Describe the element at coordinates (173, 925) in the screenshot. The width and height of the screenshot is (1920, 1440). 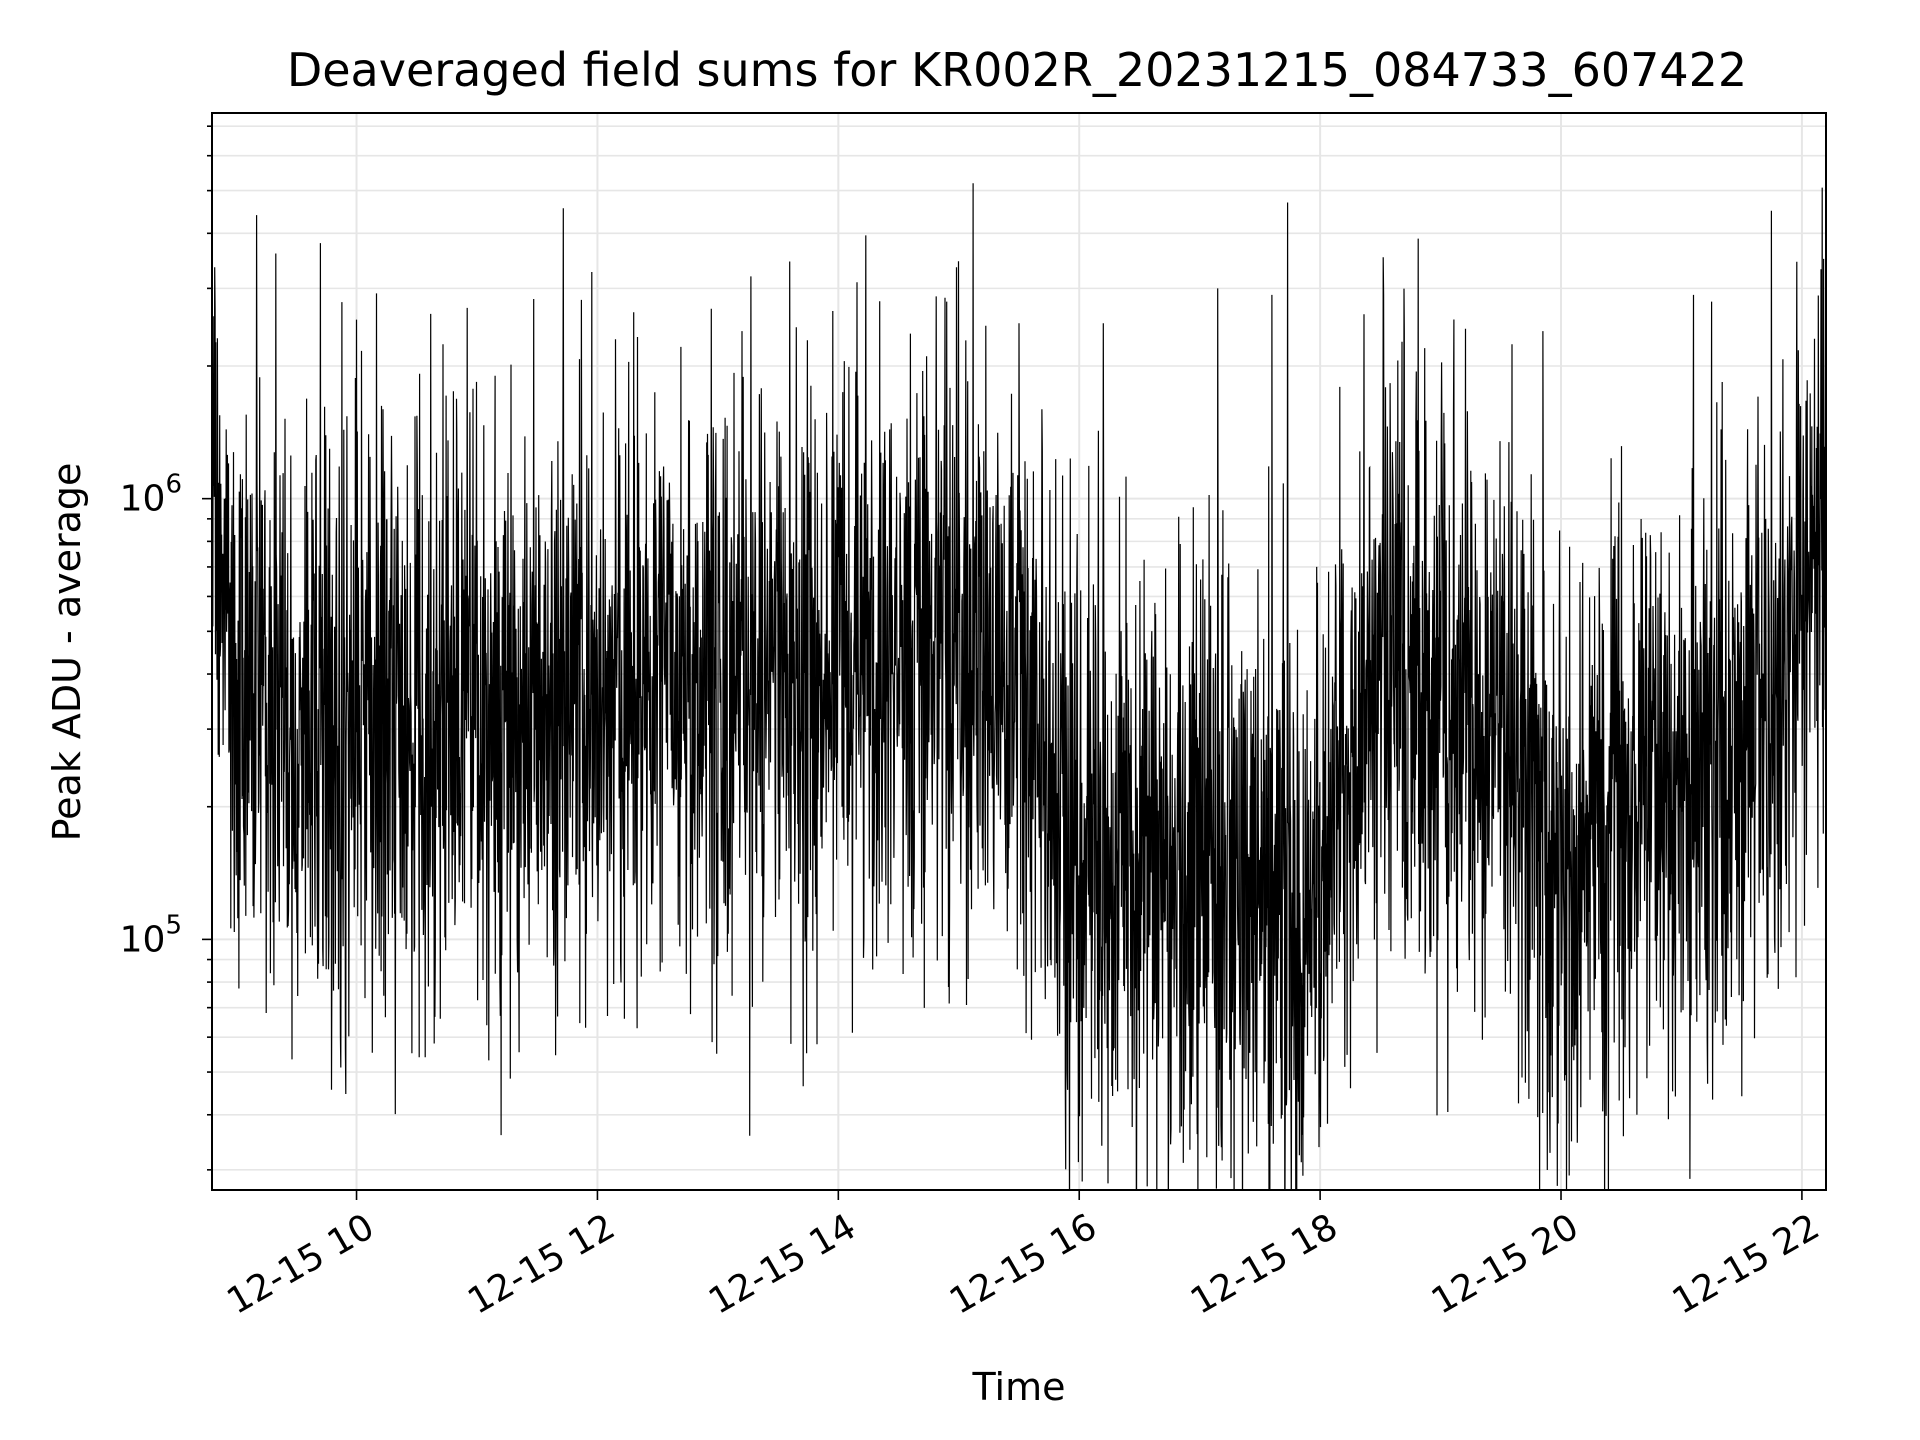
I see `y-tick-label-exponent: 5` at that location.